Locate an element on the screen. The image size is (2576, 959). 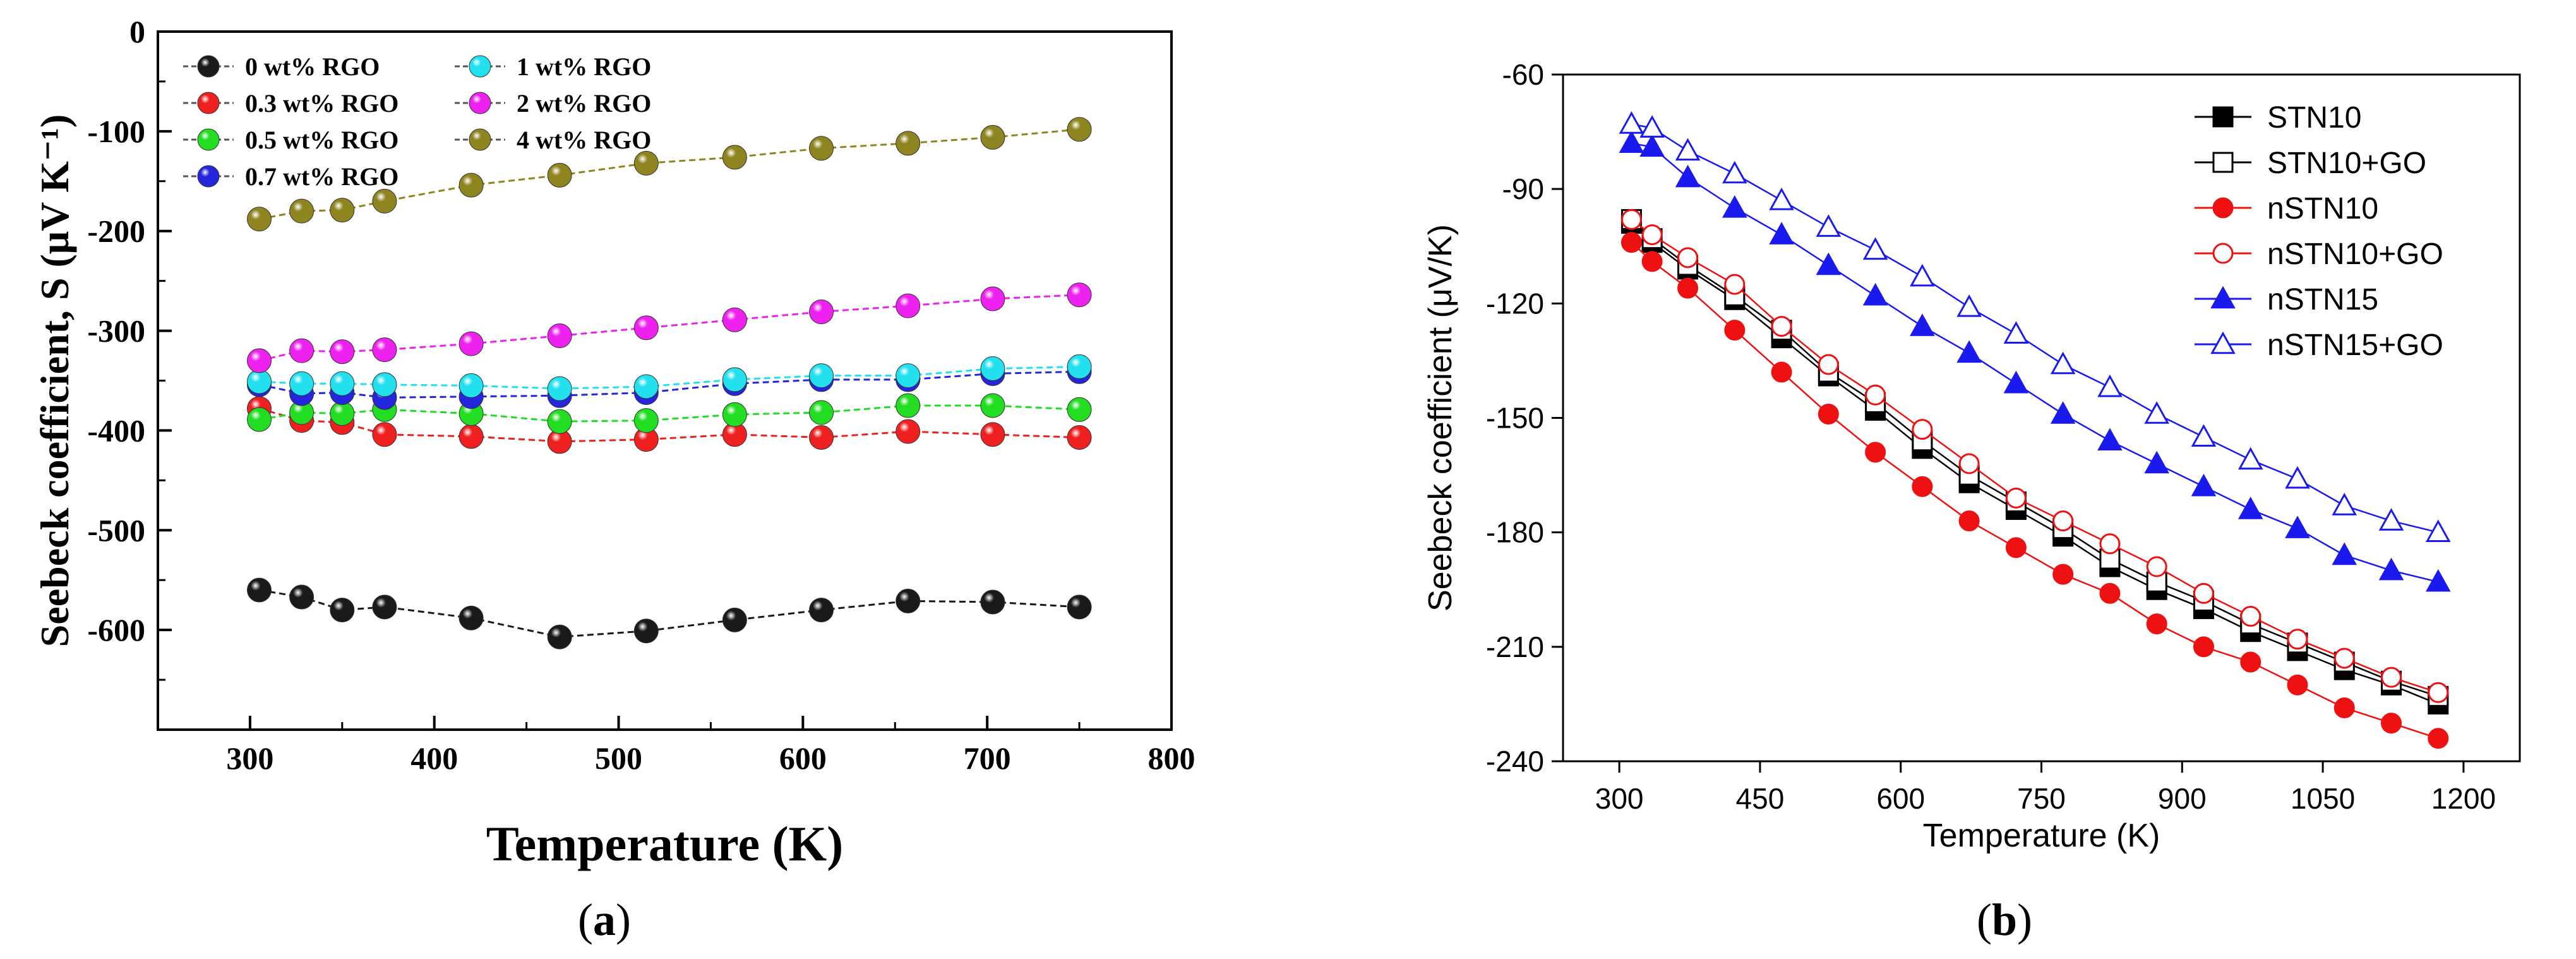
y-tick-label-a: -600 is located at coordinates (116, 630).